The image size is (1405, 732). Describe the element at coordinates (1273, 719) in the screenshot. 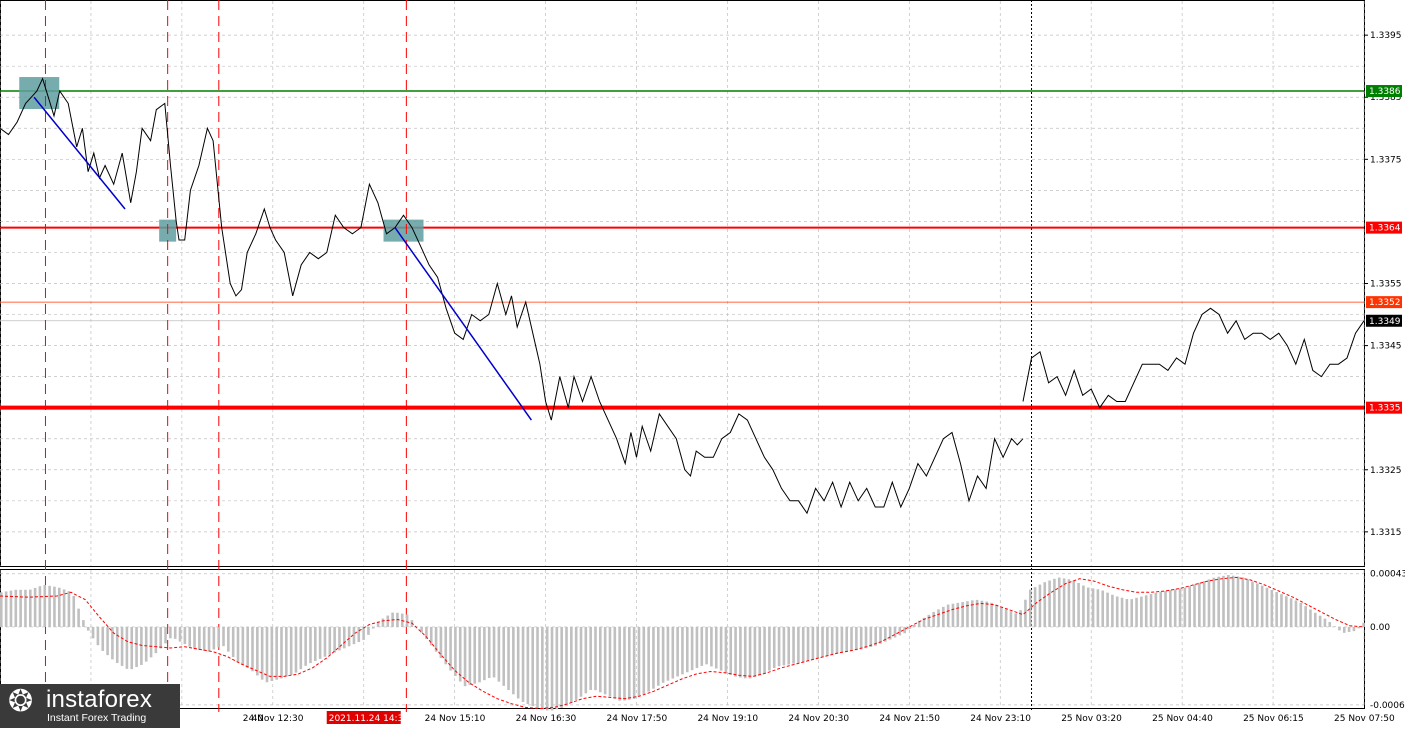

I see `x-axis-label: 25 Nov 06:15` at that location.